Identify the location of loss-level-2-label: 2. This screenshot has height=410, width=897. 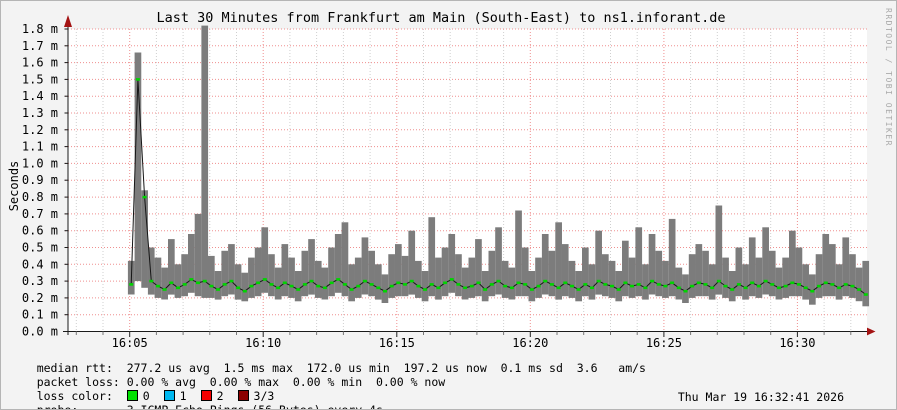
(220, 396).